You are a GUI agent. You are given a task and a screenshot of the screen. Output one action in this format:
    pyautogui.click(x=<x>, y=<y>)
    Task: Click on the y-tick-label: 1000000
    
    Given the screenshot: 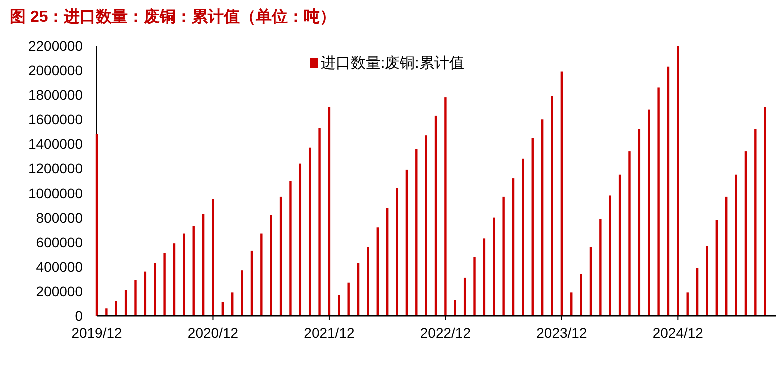 What is the action you would take?
    pyautogui.click(x=56, y=193)
    